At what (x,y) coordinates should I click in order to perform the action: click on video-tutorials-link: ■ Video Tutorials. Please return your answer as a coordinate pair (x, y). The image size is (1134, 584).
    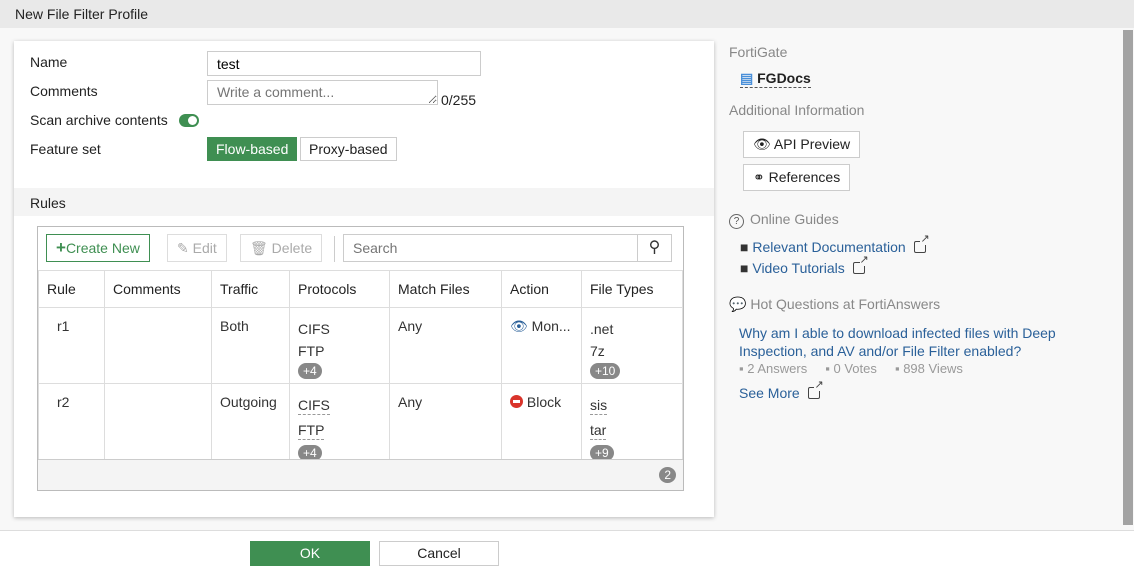
    Looking at the image, I should click on (924, 265).